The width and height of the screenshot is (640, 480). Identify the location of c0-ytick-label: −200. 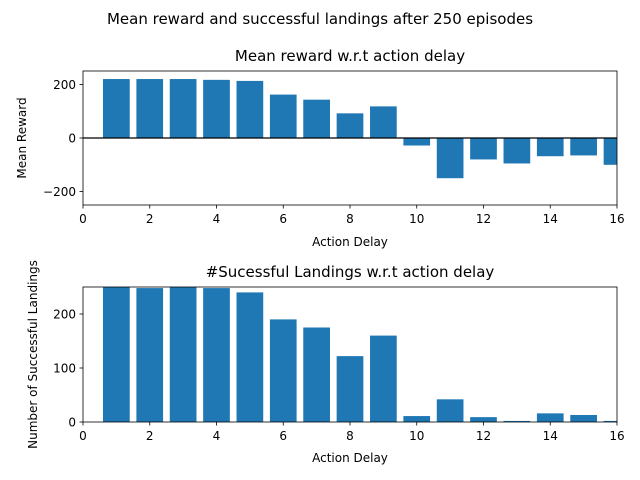
(59, 192).